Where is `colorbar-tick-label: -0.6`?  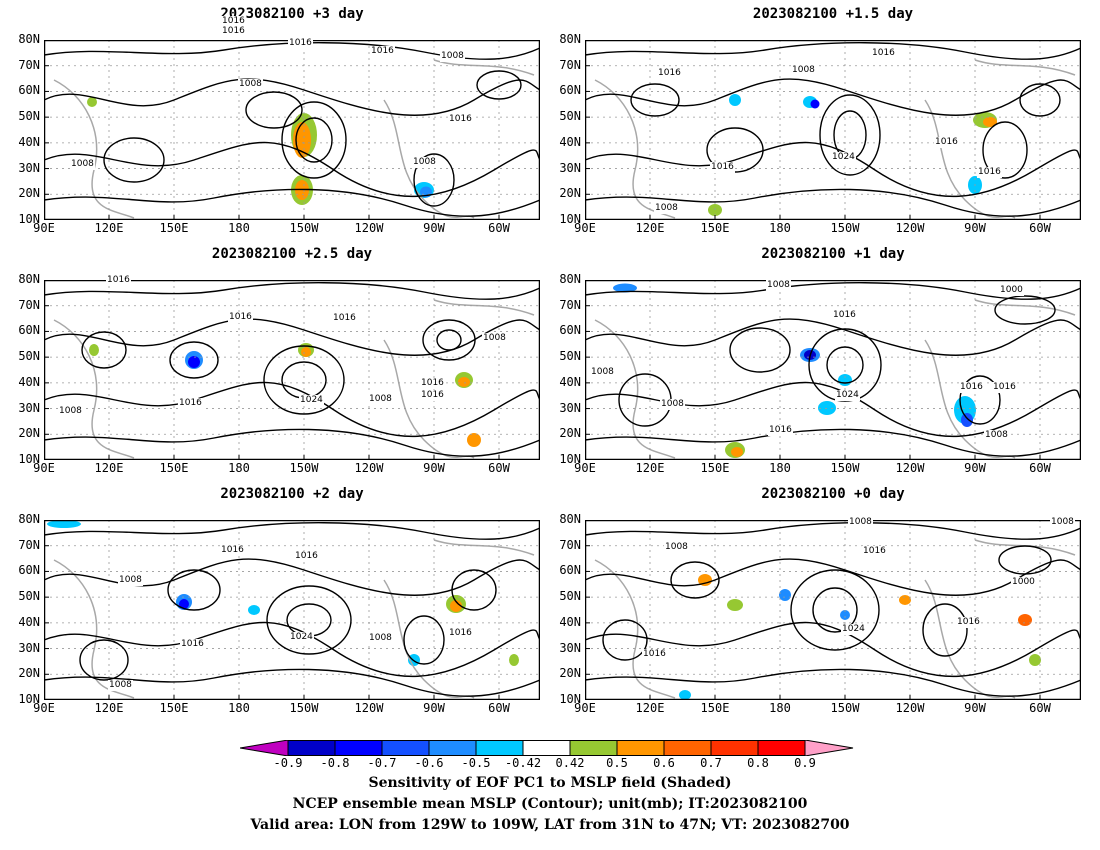 colorbar-tick-label: -0.6 is located at coordinates (429, 763).